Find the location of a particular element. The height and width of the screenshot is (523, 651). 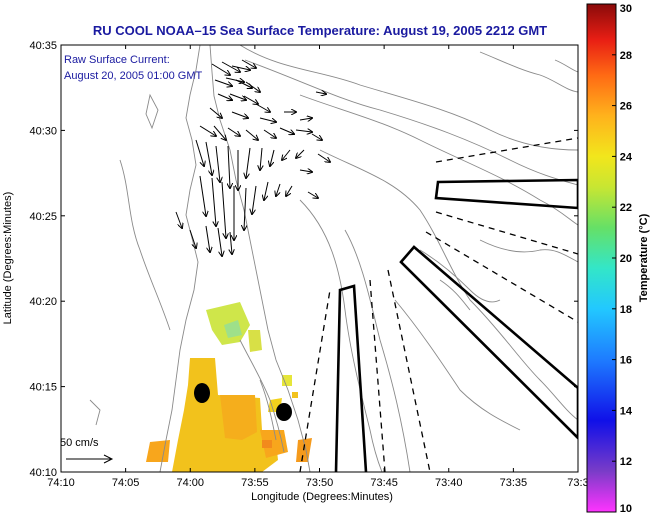

x-tick-label: 73:40 is located at coordinates (449, 483).